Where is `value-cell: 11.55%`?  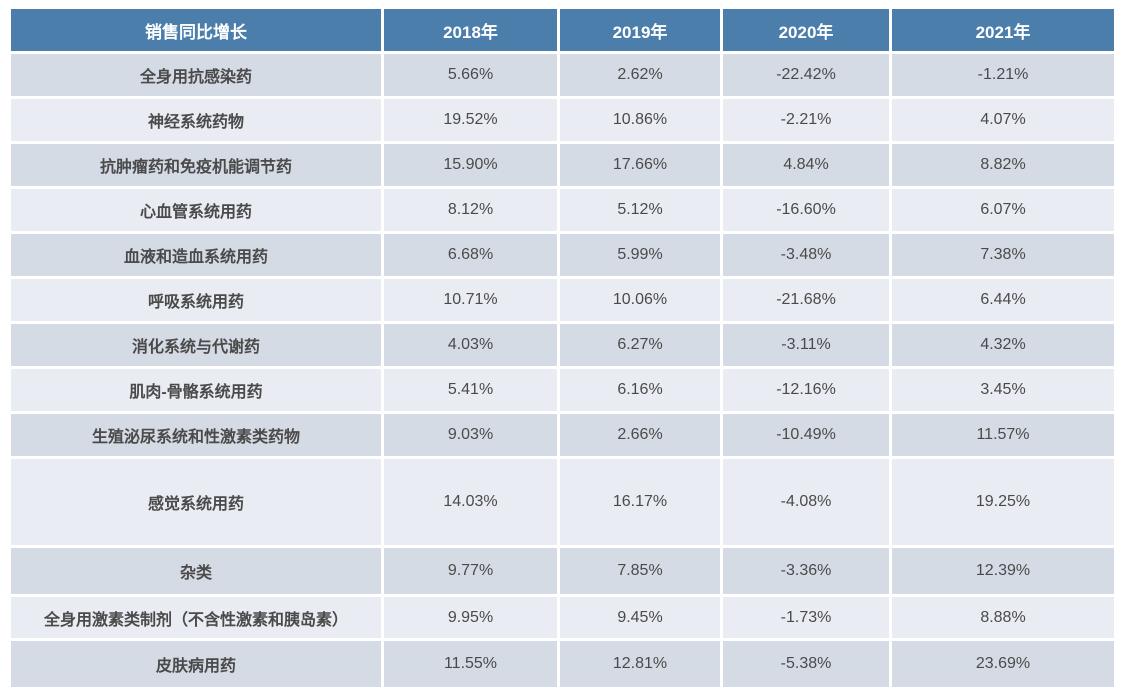 value-cell: 11.55% is located at coordinates (470, 664).